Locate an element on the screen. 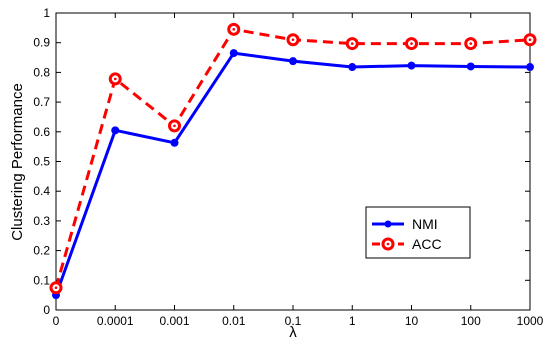 The image size is (543, 341). legend: NMI ACC is located at coordinates (418, 232).